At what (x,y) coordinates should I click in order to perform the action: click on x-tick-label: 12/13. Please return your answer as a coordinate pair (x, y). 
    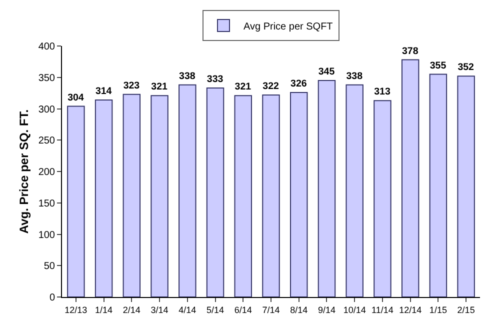
    Looking at the image, I should click on (76, 309).